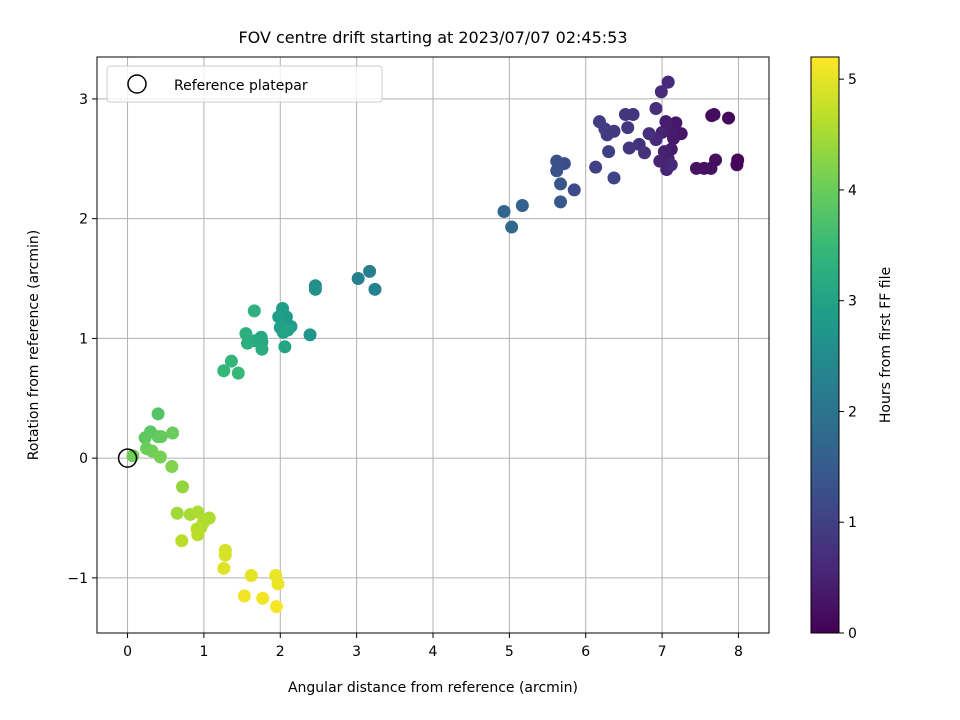 The height and width of the screenshot is (720, 960). What do you see at coordinates (585, 652) in the screenshot?
I see `x-tick-label: 6` at bounding box center [585, 652].